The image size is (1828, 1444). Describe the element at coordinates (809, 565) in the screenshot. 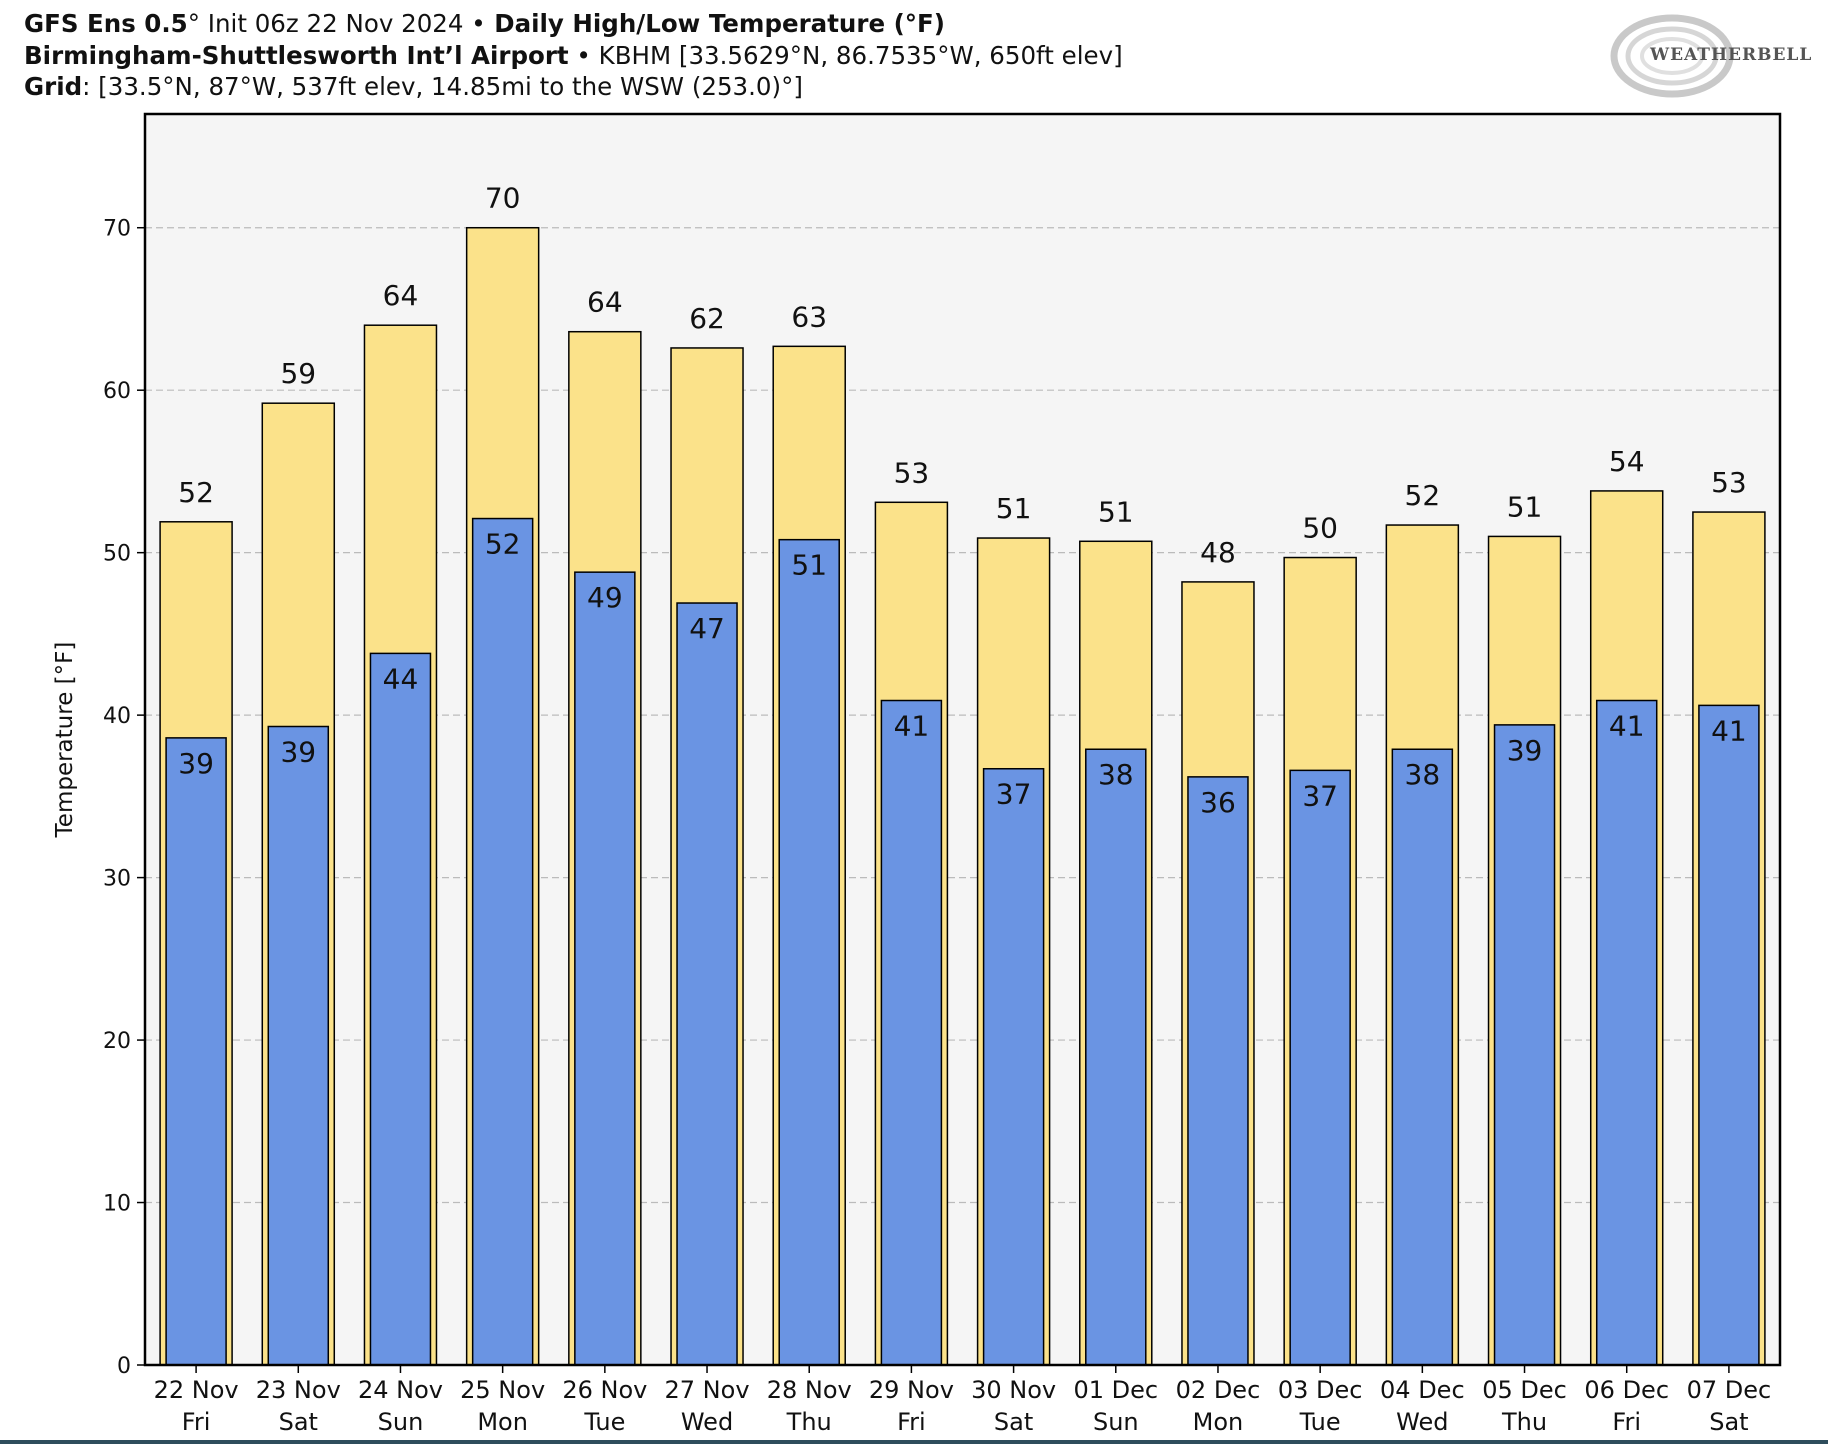

I see `low-temp-label: 51` at that location.